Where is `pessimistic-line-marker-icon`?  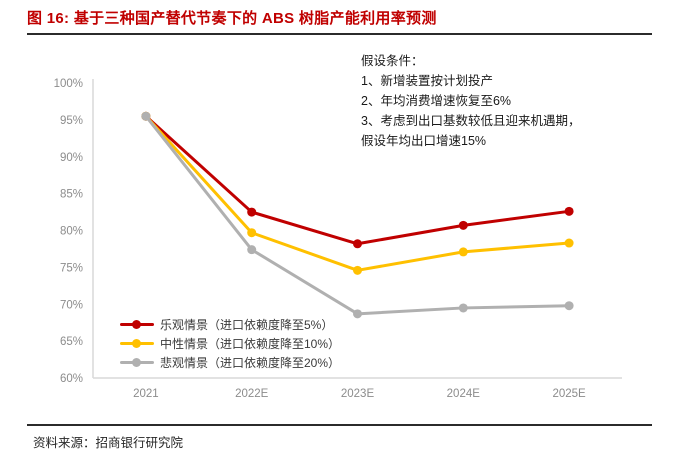 pessimistic-line-marker-icon is located at coordinates (137, 362).